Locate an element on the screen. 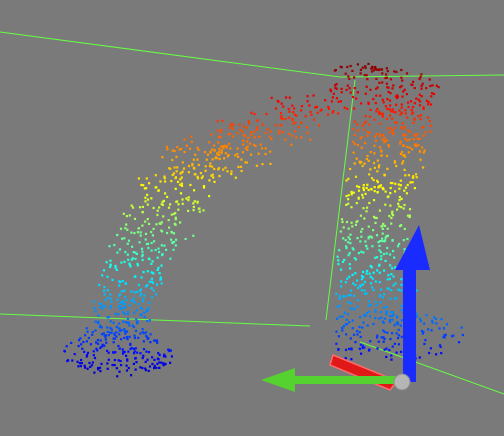  gizmo-origin-handle is located at coordinates (402, 382).